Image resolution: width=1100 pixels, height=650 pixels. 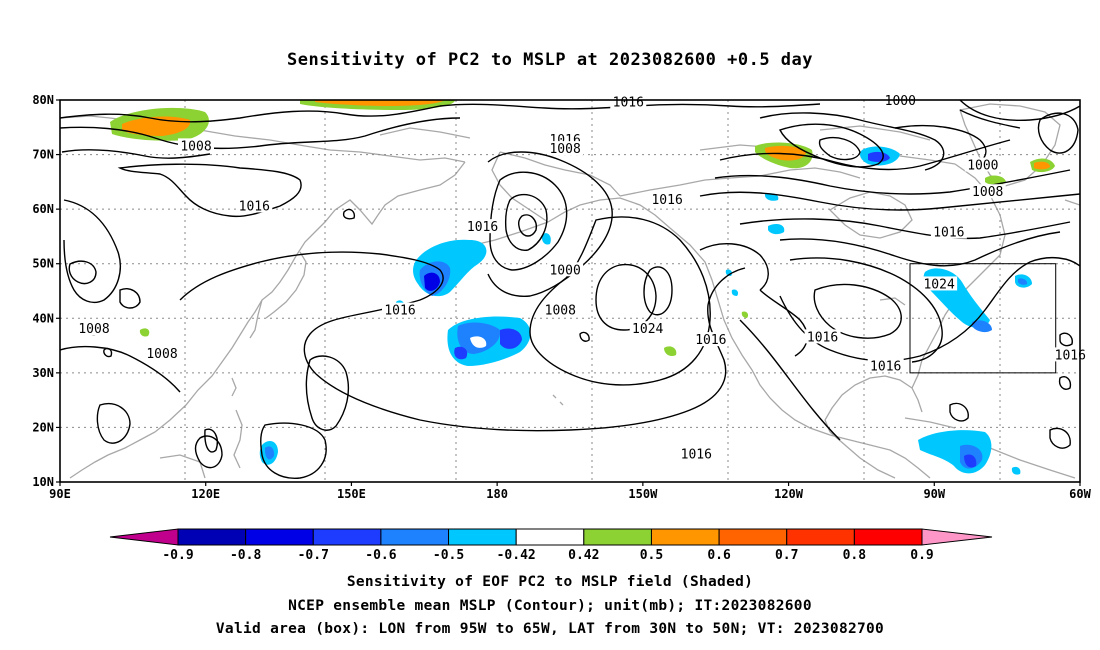 I want to click on lon-label: 90E, so click(x=60, y=494).